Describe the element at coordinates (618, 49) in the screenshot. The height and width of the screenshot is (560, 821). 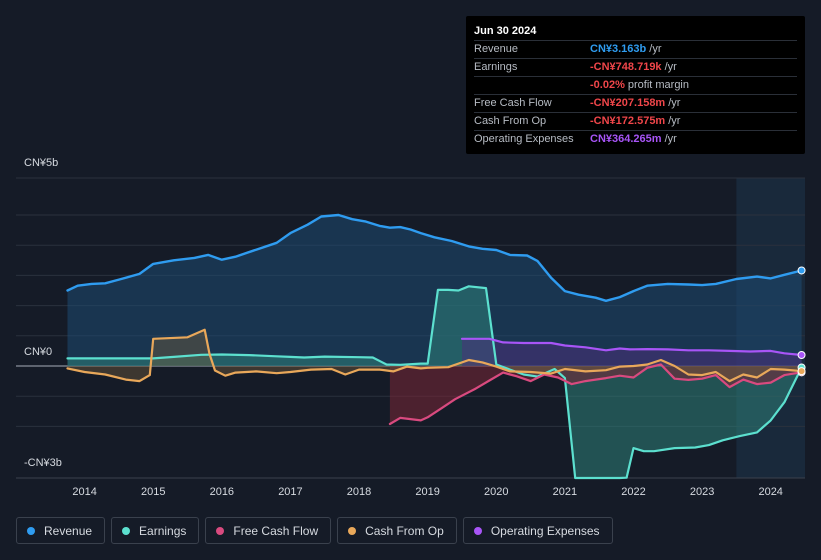
I see `tooltip-row-value: CN¥3.163b` at that location.